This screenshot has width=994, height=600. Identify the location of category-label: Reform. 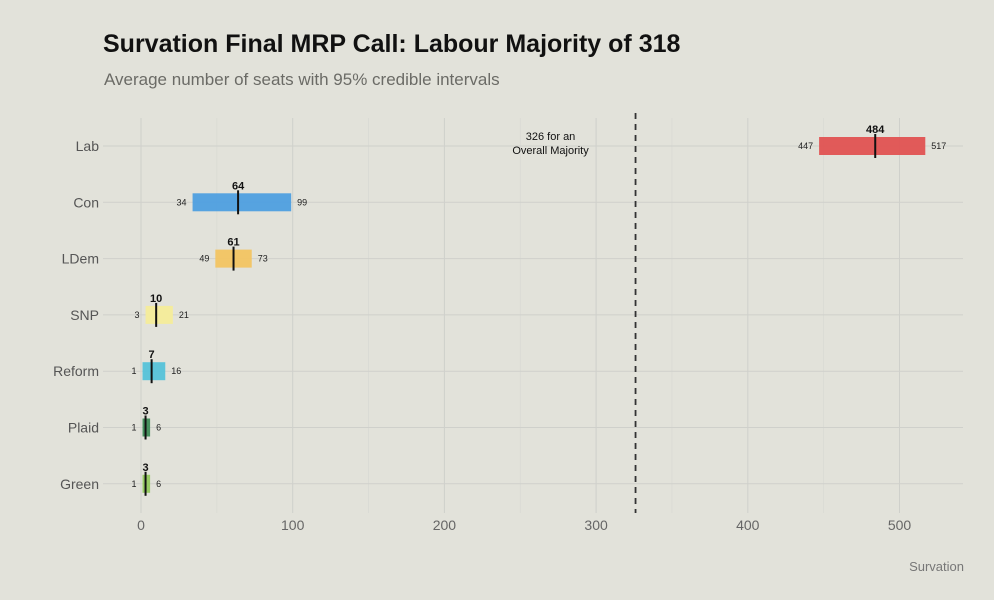
(76, 371).